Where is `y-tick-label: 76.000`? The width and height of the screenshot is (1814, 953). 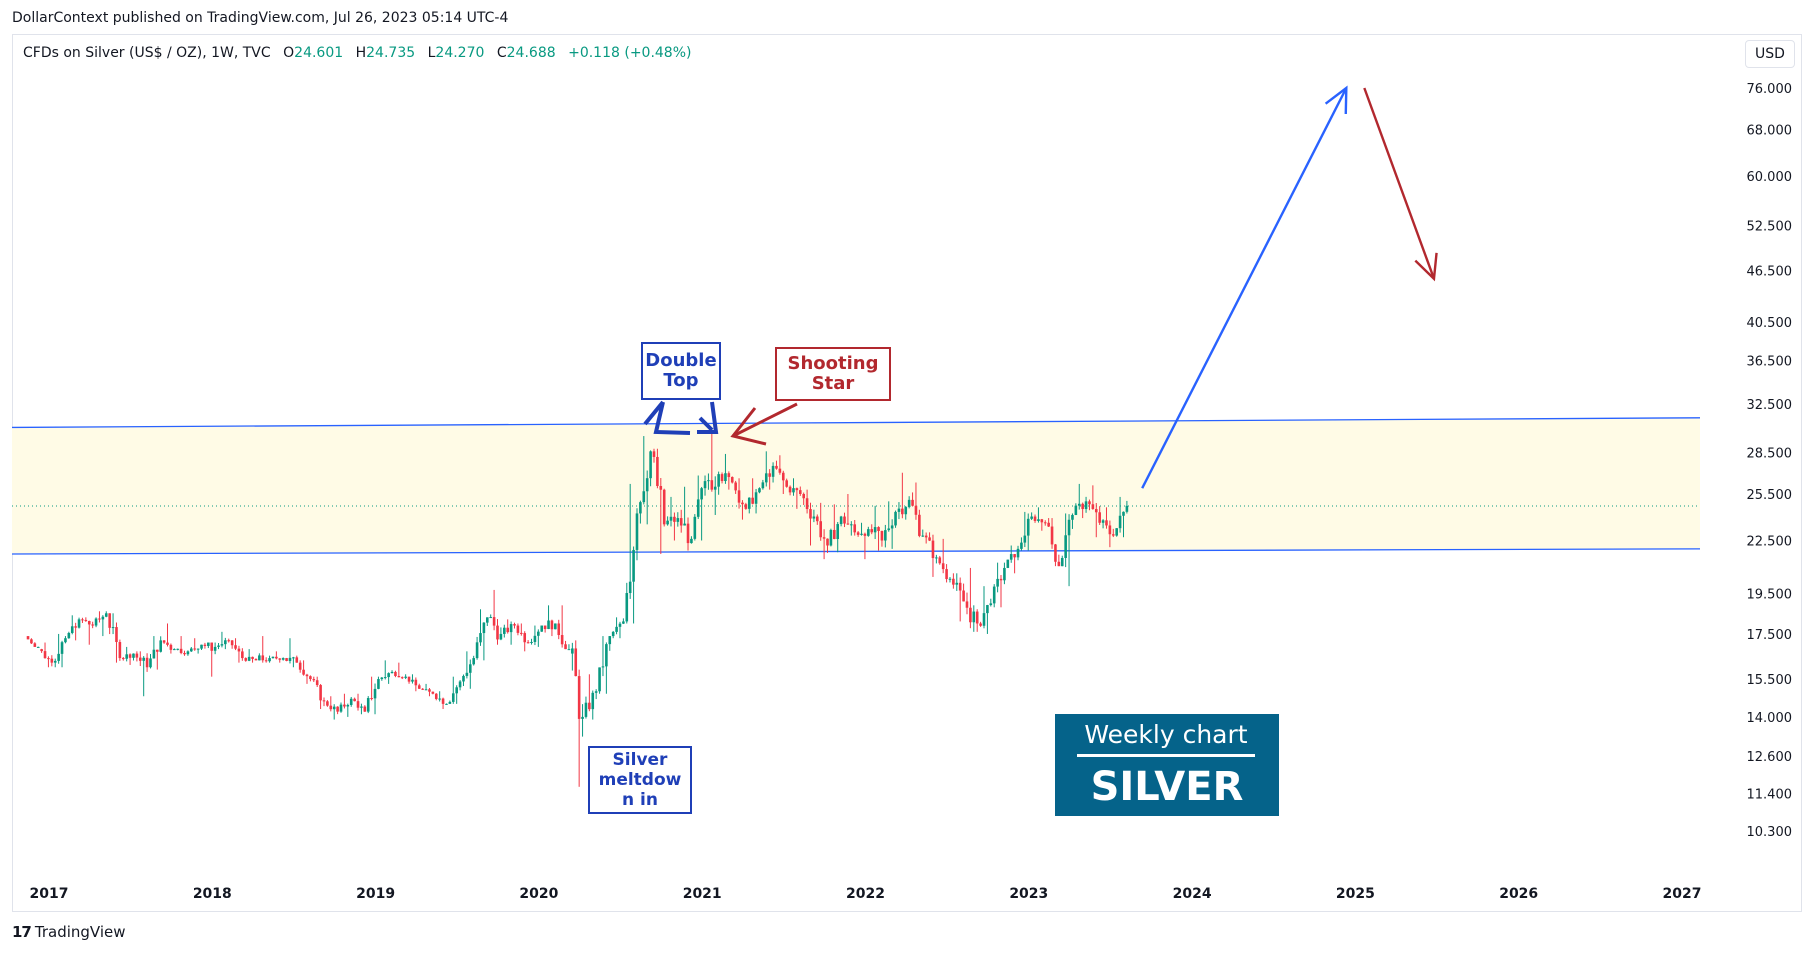
y-tick-label: 76.000 is located at coordinates (1770, 89).